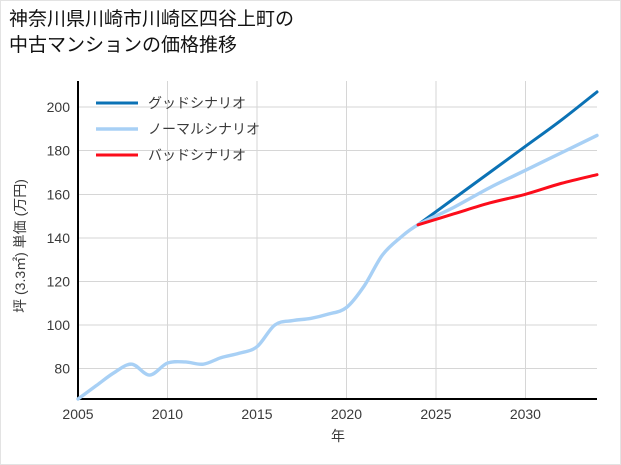 The width and height of the screenshot is (621, 465). I want to click on chart-title: 神奈川県川崎市川崎区四谷上町の 中古マンションの価格推移, so click(152, 32).